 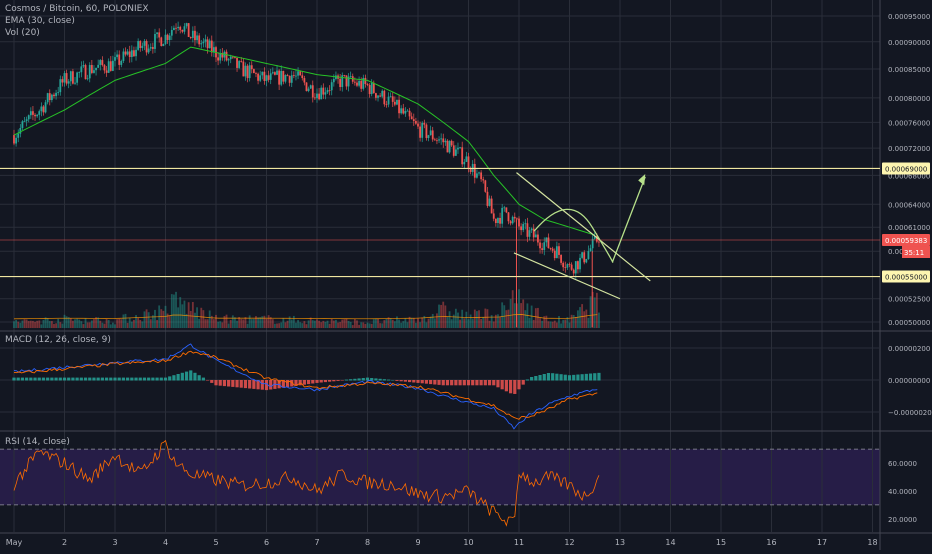 What do you see at coordinates (909, 205) in the screenshot?
I see `price-tick-label: 0.00064000` at bounding box center [909, 205].